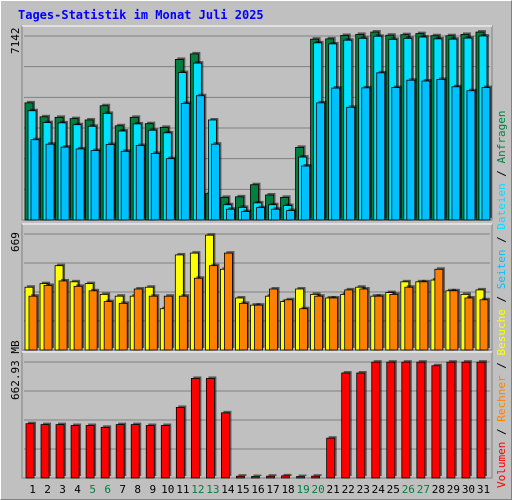  Describe the element at coordinates (47, 489) in the screenshot. I see `xtick-day-2: 2` at that location.